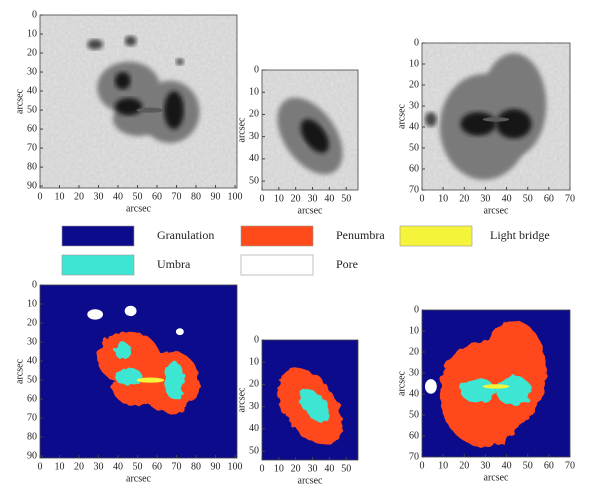 The width and height of the screenshot is (599, 499). What do you see at coordinates (185, 235) in the screenshot?
I see `legend-label: Granulation` at bounding box center [185, 235].